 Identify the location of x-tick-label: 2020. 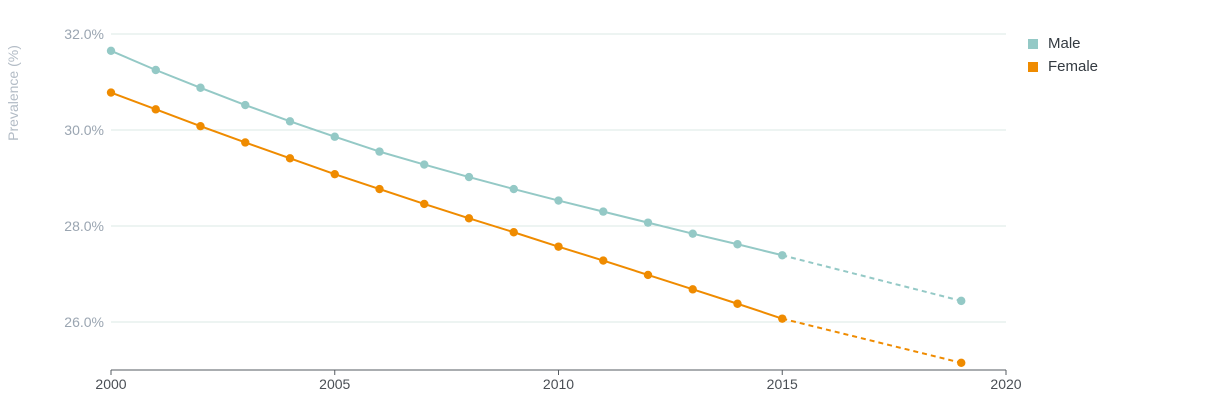
(1005, 384).